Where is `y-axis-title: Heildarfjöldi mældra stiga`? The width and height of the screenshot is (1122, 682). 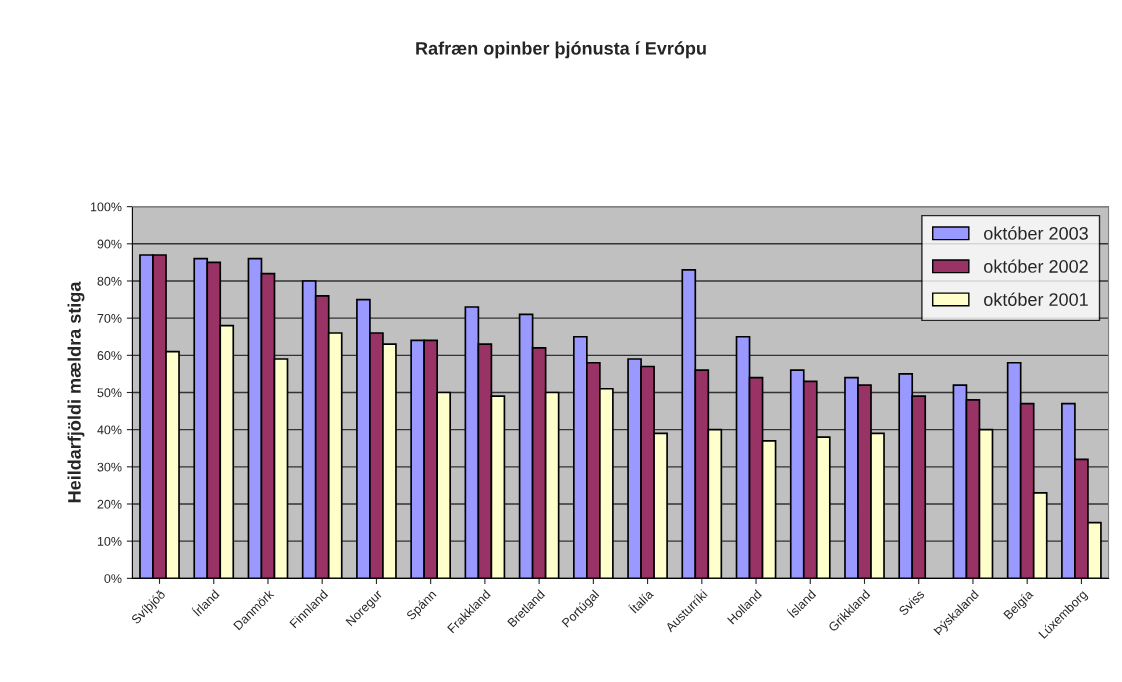 y-axis-title: Heildarfjöldi mældra stiga is located at coordinates (76, 392).